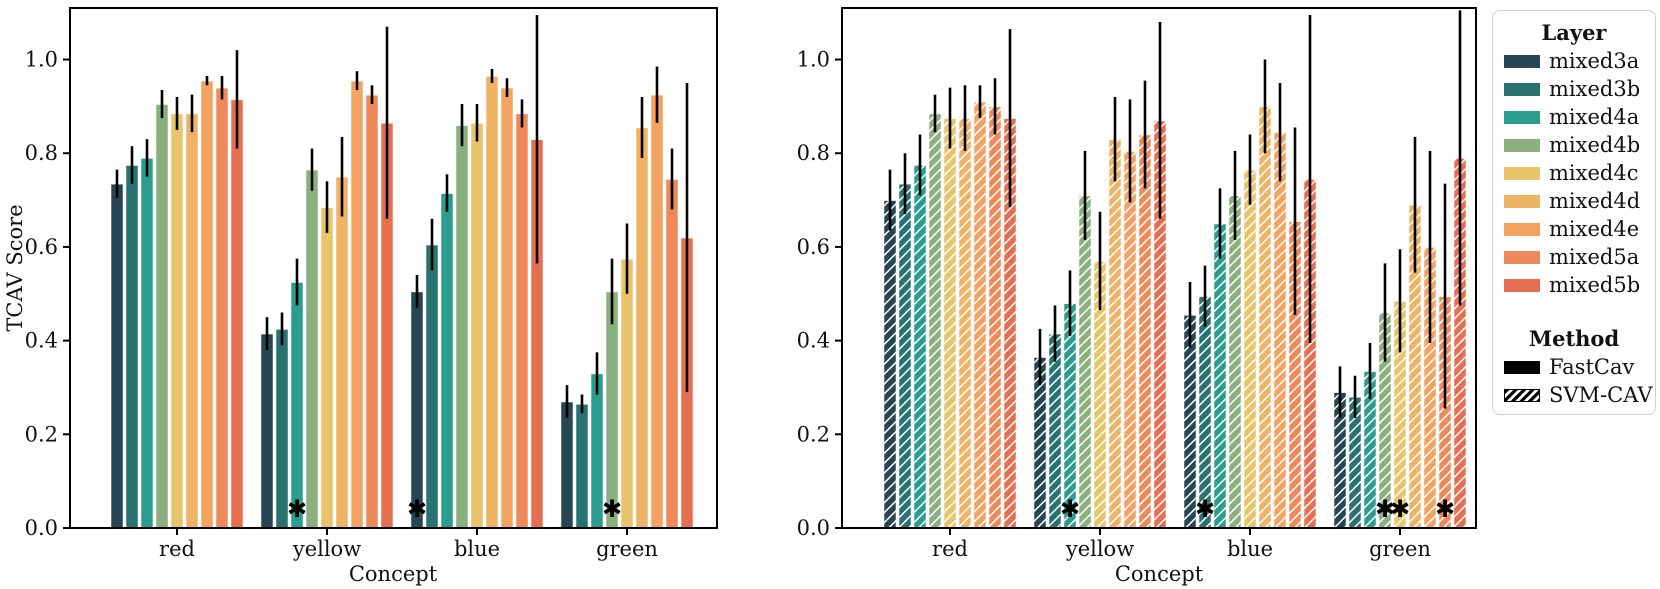 This screenshot has width=1660, height=589. What do you see at coordinates (890, 364) in the screenshot?
I see `bar-hatch-mixed3a-red` at bounding box center [890, 364].